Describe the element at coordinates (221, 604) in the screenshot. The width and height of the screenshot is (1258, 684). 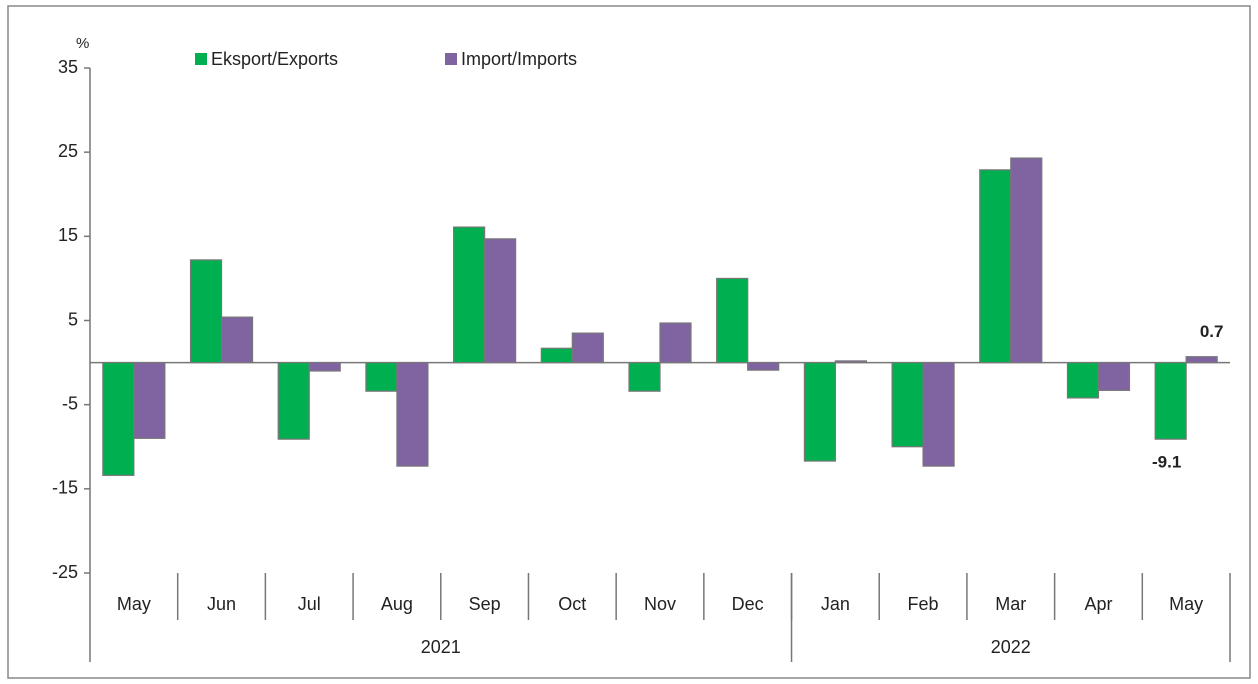
I see `x-tick-label: Jun` at that location.